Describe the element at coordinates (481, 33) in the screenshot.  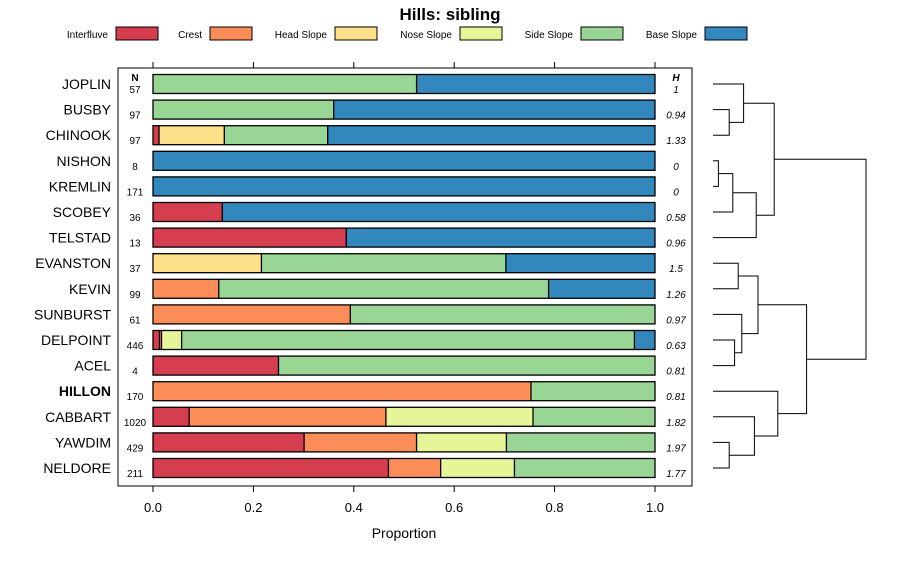
I see `legend-swatch-nose-slope` at that location.